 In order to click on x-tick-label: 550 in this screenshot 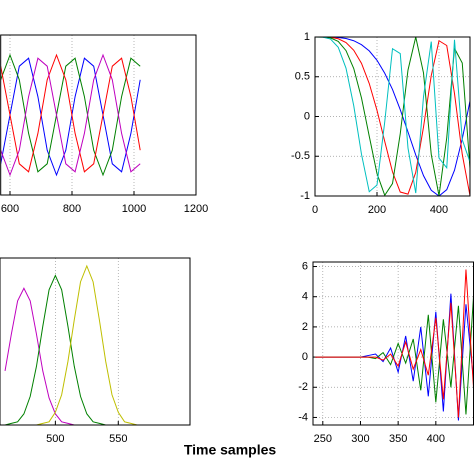, I will do `click(118, 439)`.